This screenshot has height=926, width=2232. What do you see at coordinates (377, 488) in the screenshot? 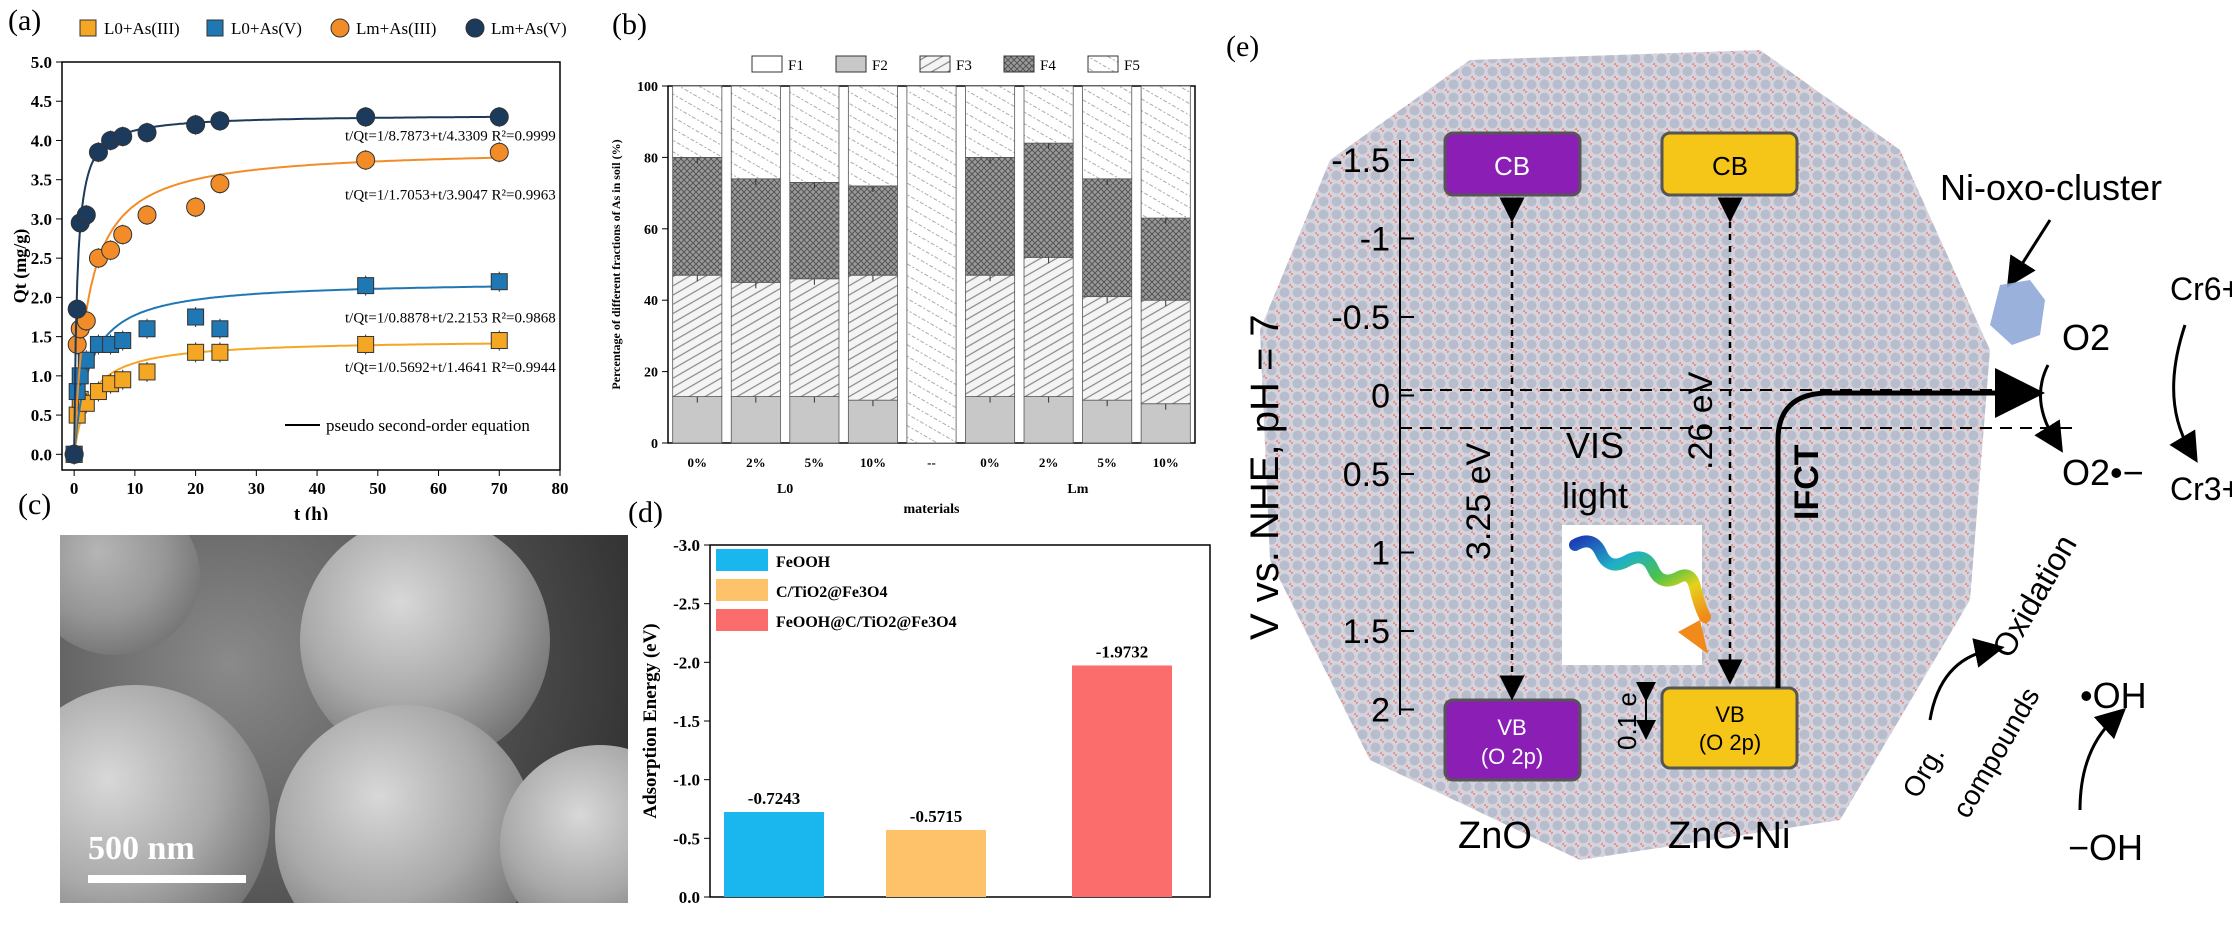
I see `x-tick-label: 50` at bounding box center [377, 488].